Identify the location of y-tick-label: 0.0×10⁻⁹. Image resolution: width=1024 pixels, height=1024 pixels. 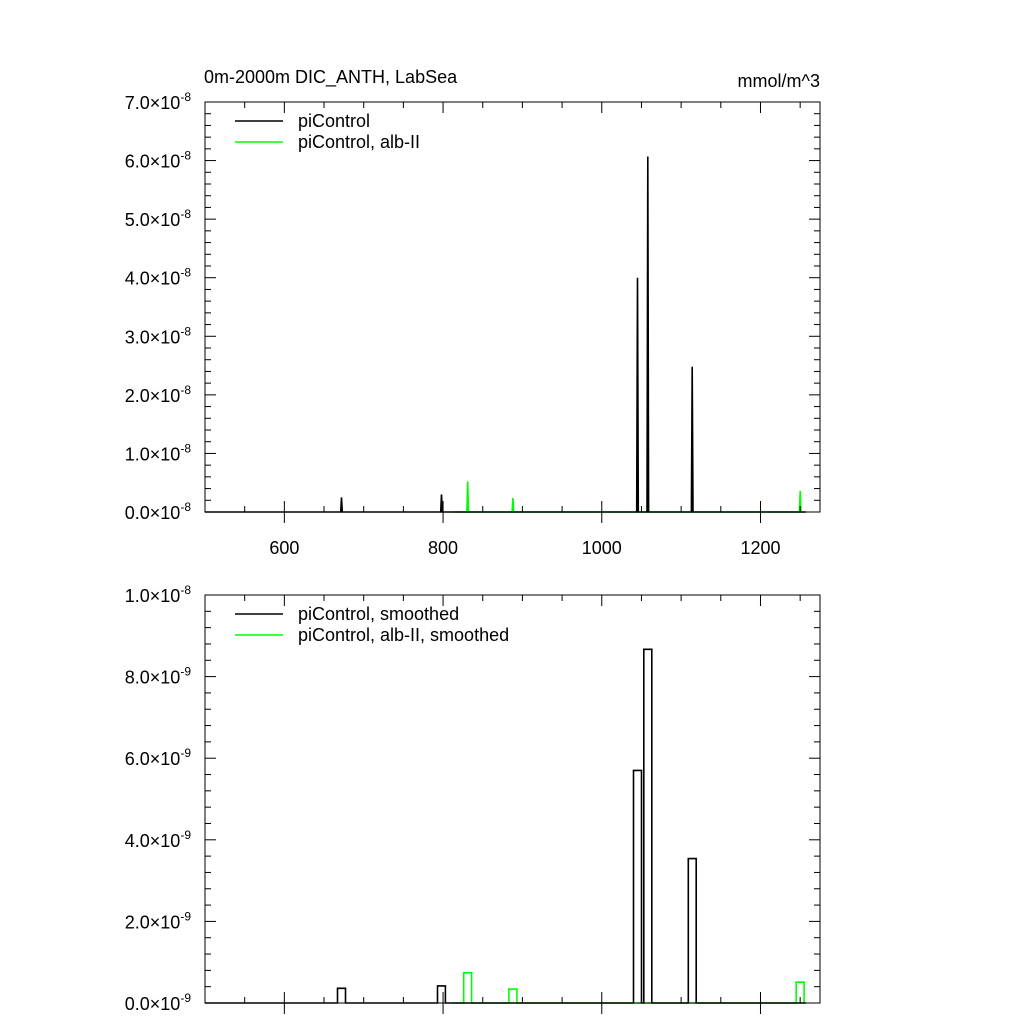
(158, 1002).